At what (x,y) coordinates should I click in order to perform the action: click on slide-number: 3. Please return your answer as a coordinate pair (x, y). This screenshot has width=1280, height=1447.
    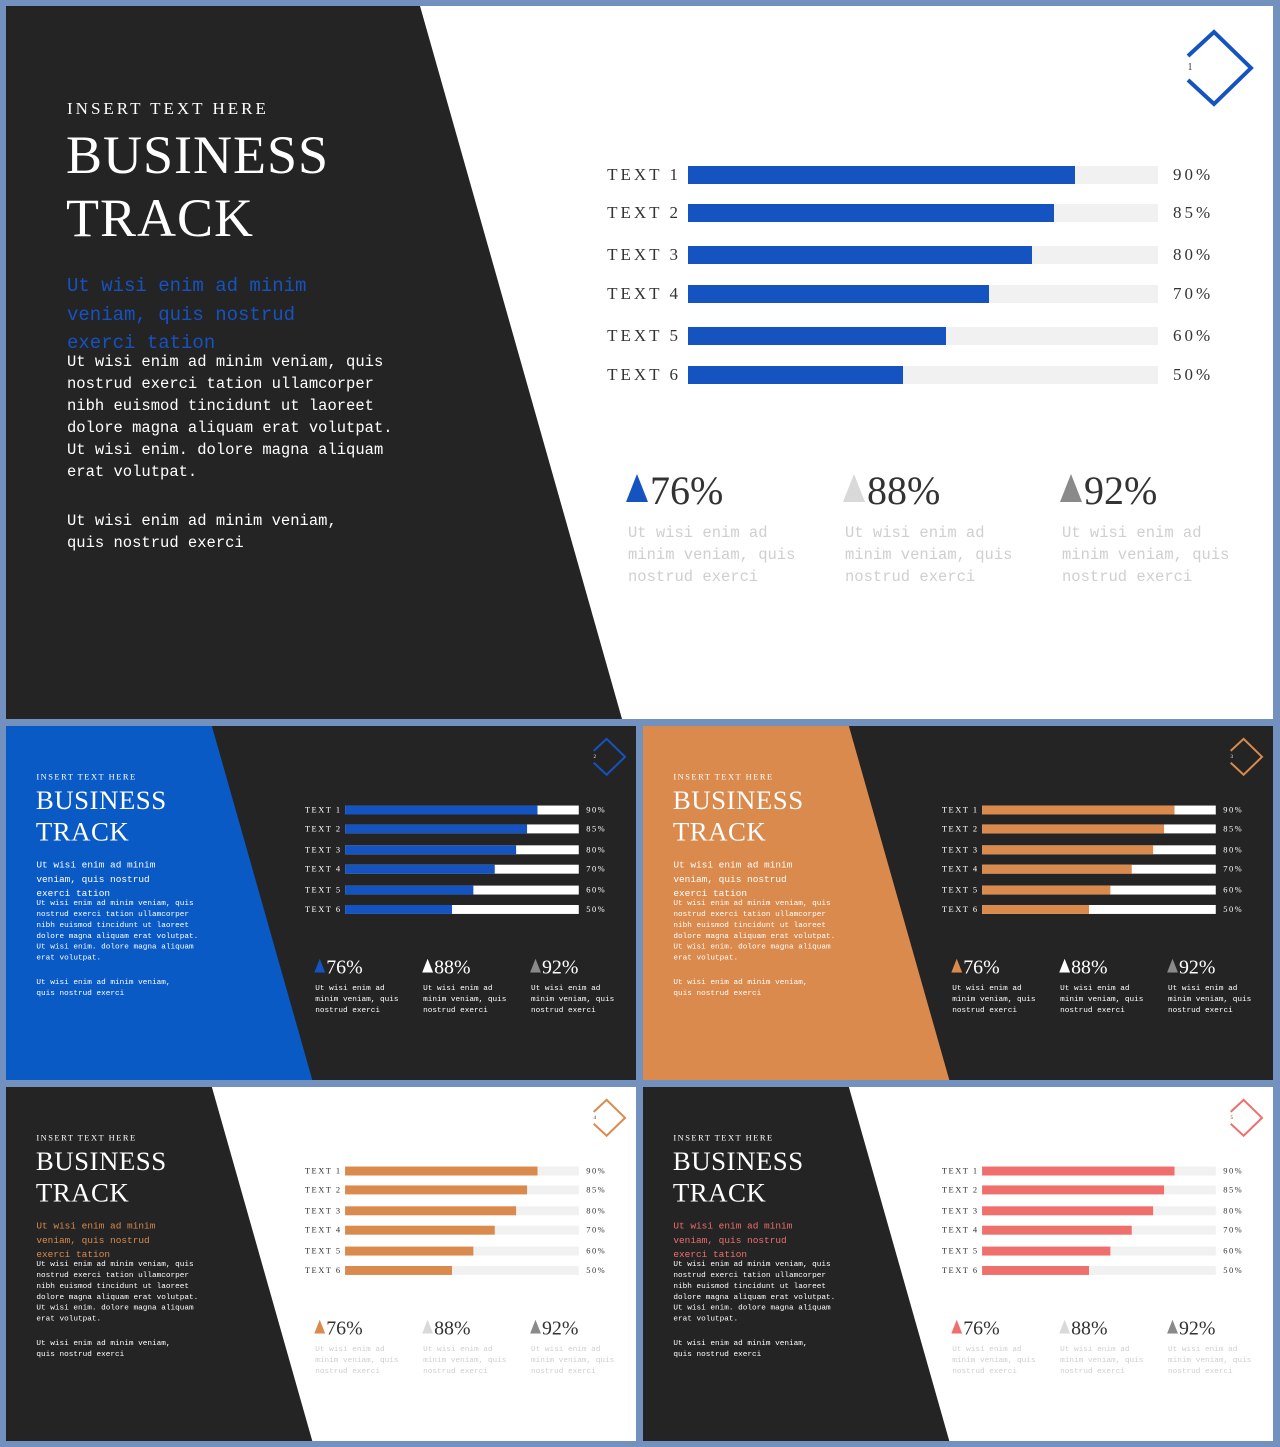
    Looking at the image, I should click on (1231, 756).